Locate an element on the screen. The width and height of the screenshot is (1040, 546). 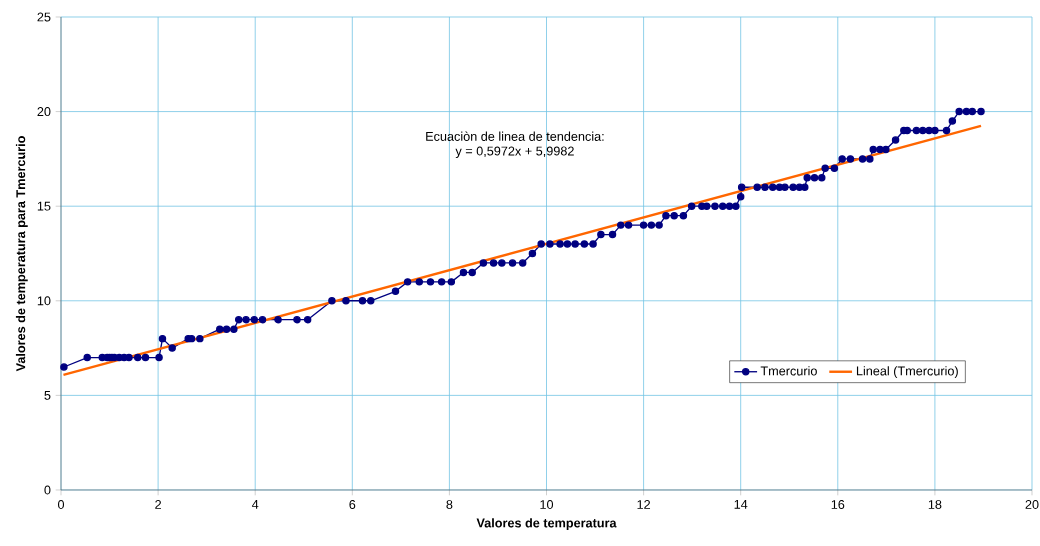
y-tick-label: 15 is located at coordinates (44, 206).